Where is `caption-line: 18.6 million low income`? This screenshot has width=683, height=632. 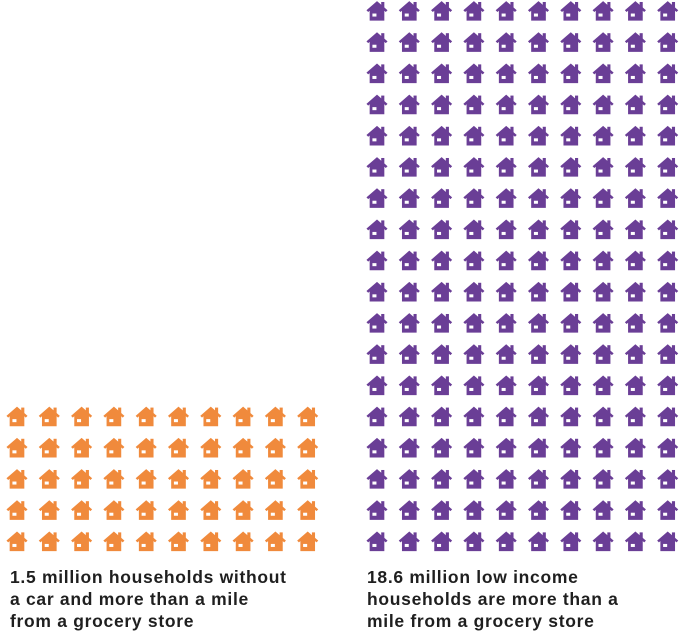
caption-line: 18.6 million low income is located at coordinates (473, 577).